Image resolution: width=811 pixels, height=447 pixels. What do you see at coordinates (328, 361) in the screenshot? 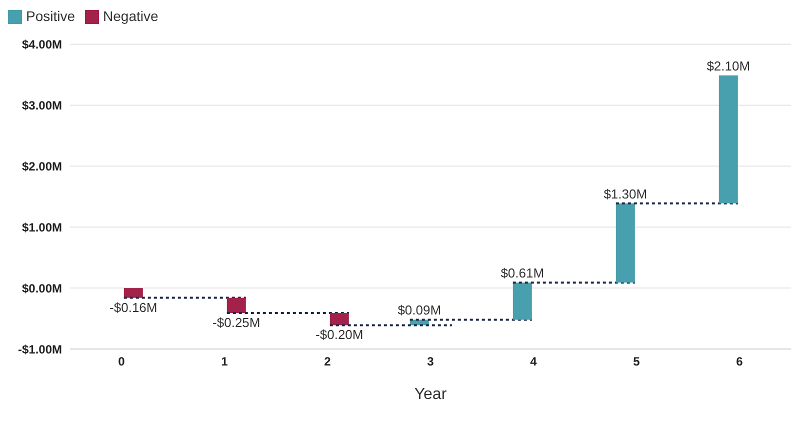
I see `x-tick-label: 2` at bounding box center [328, 361].